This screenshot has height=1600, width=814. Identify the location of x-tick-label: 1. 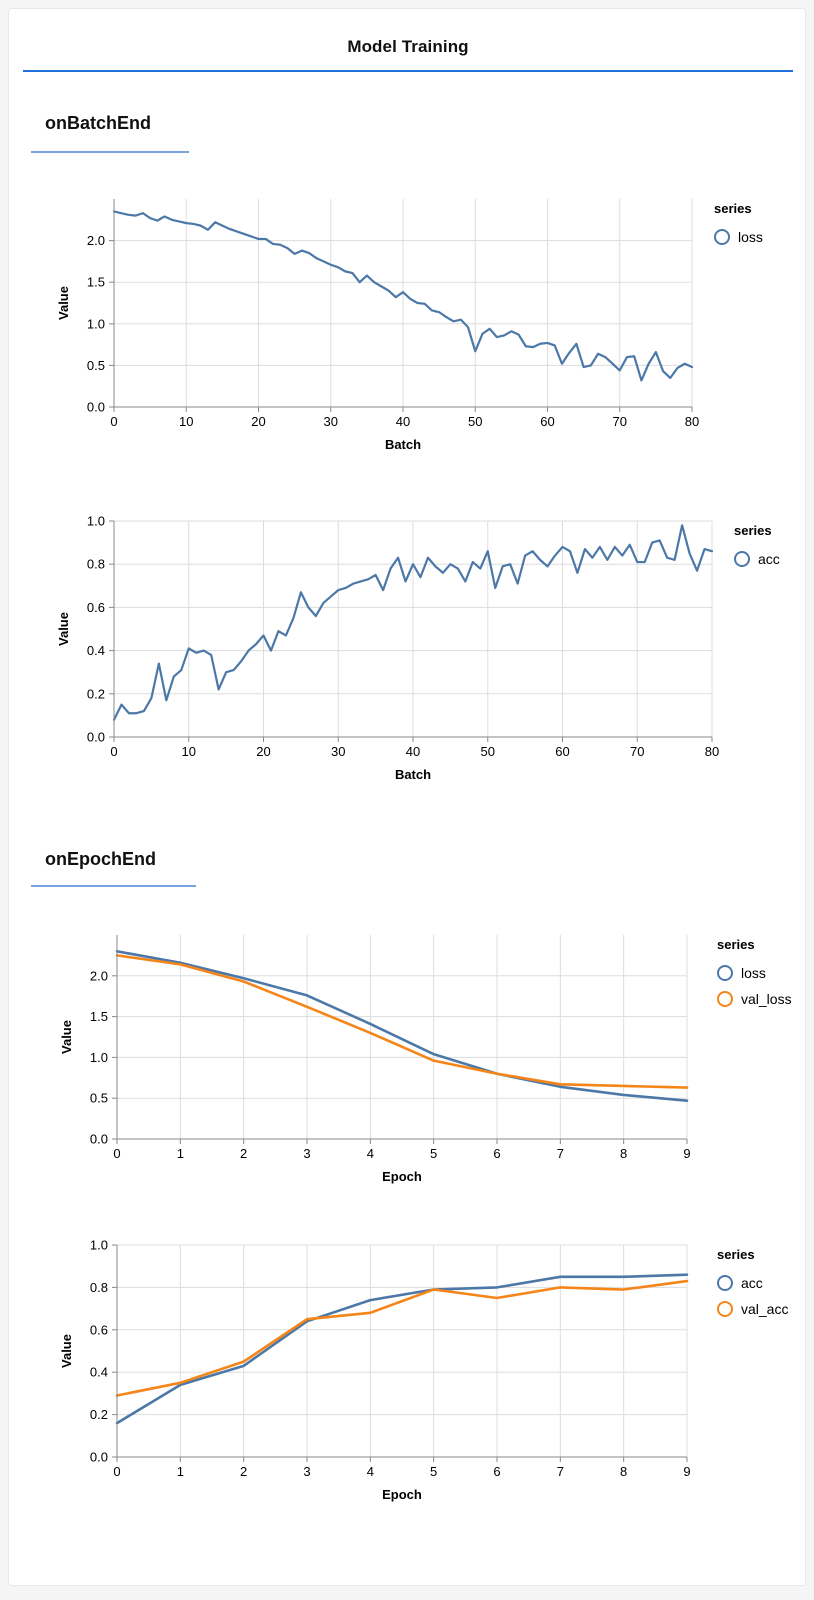
(180, 1153).